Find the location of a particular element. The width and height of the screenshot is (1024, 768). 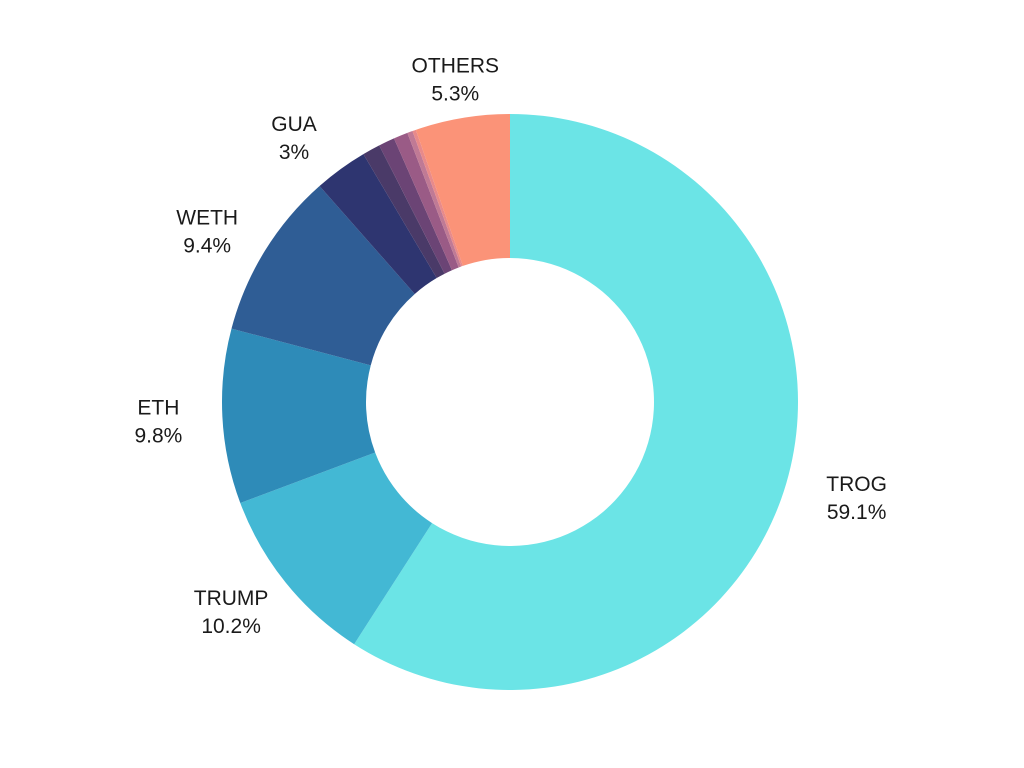

label-name-weth: WETH is located at coordinates (207, 218).